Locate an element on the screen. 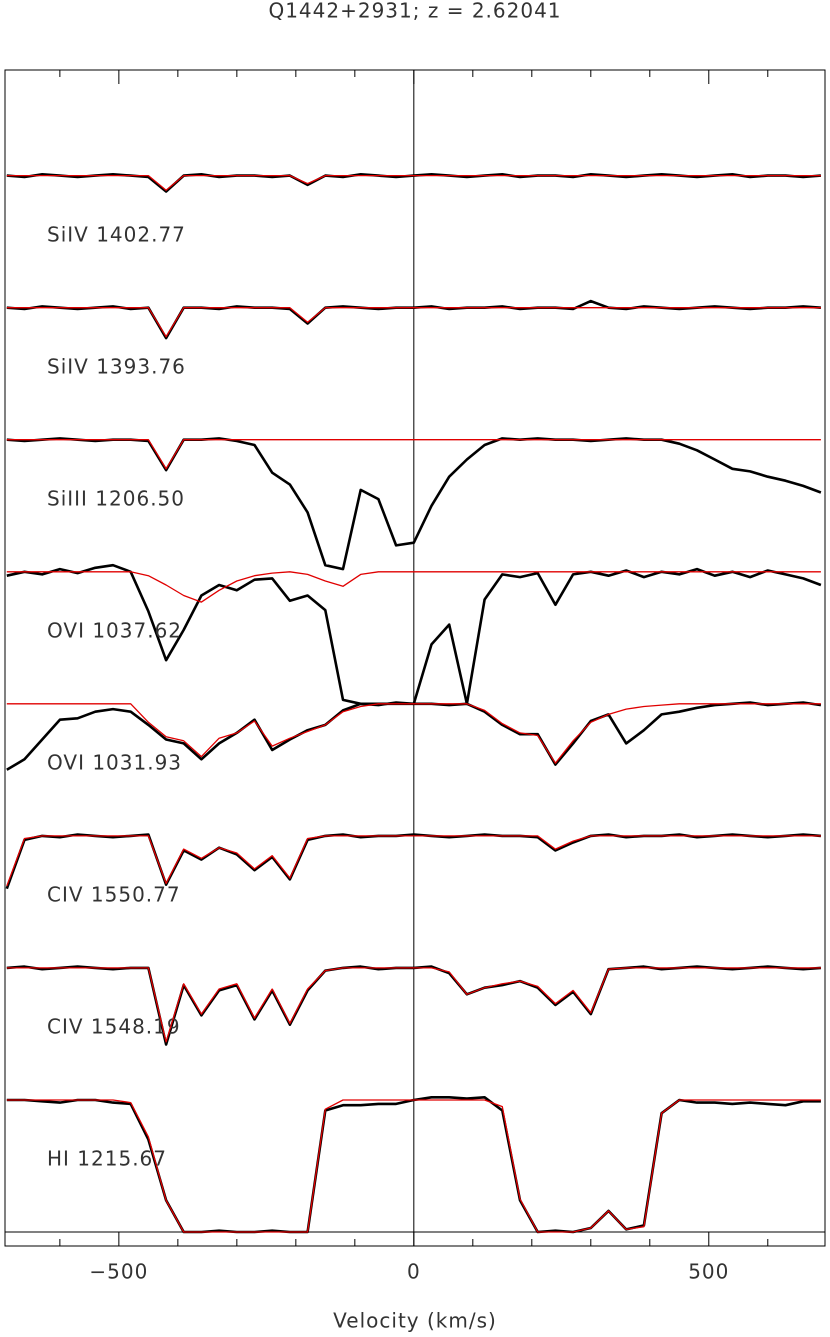 This screenshot has width=830, height=1337. spectrum-label: OVI 1037.62 is located at coordinates (114, 631).